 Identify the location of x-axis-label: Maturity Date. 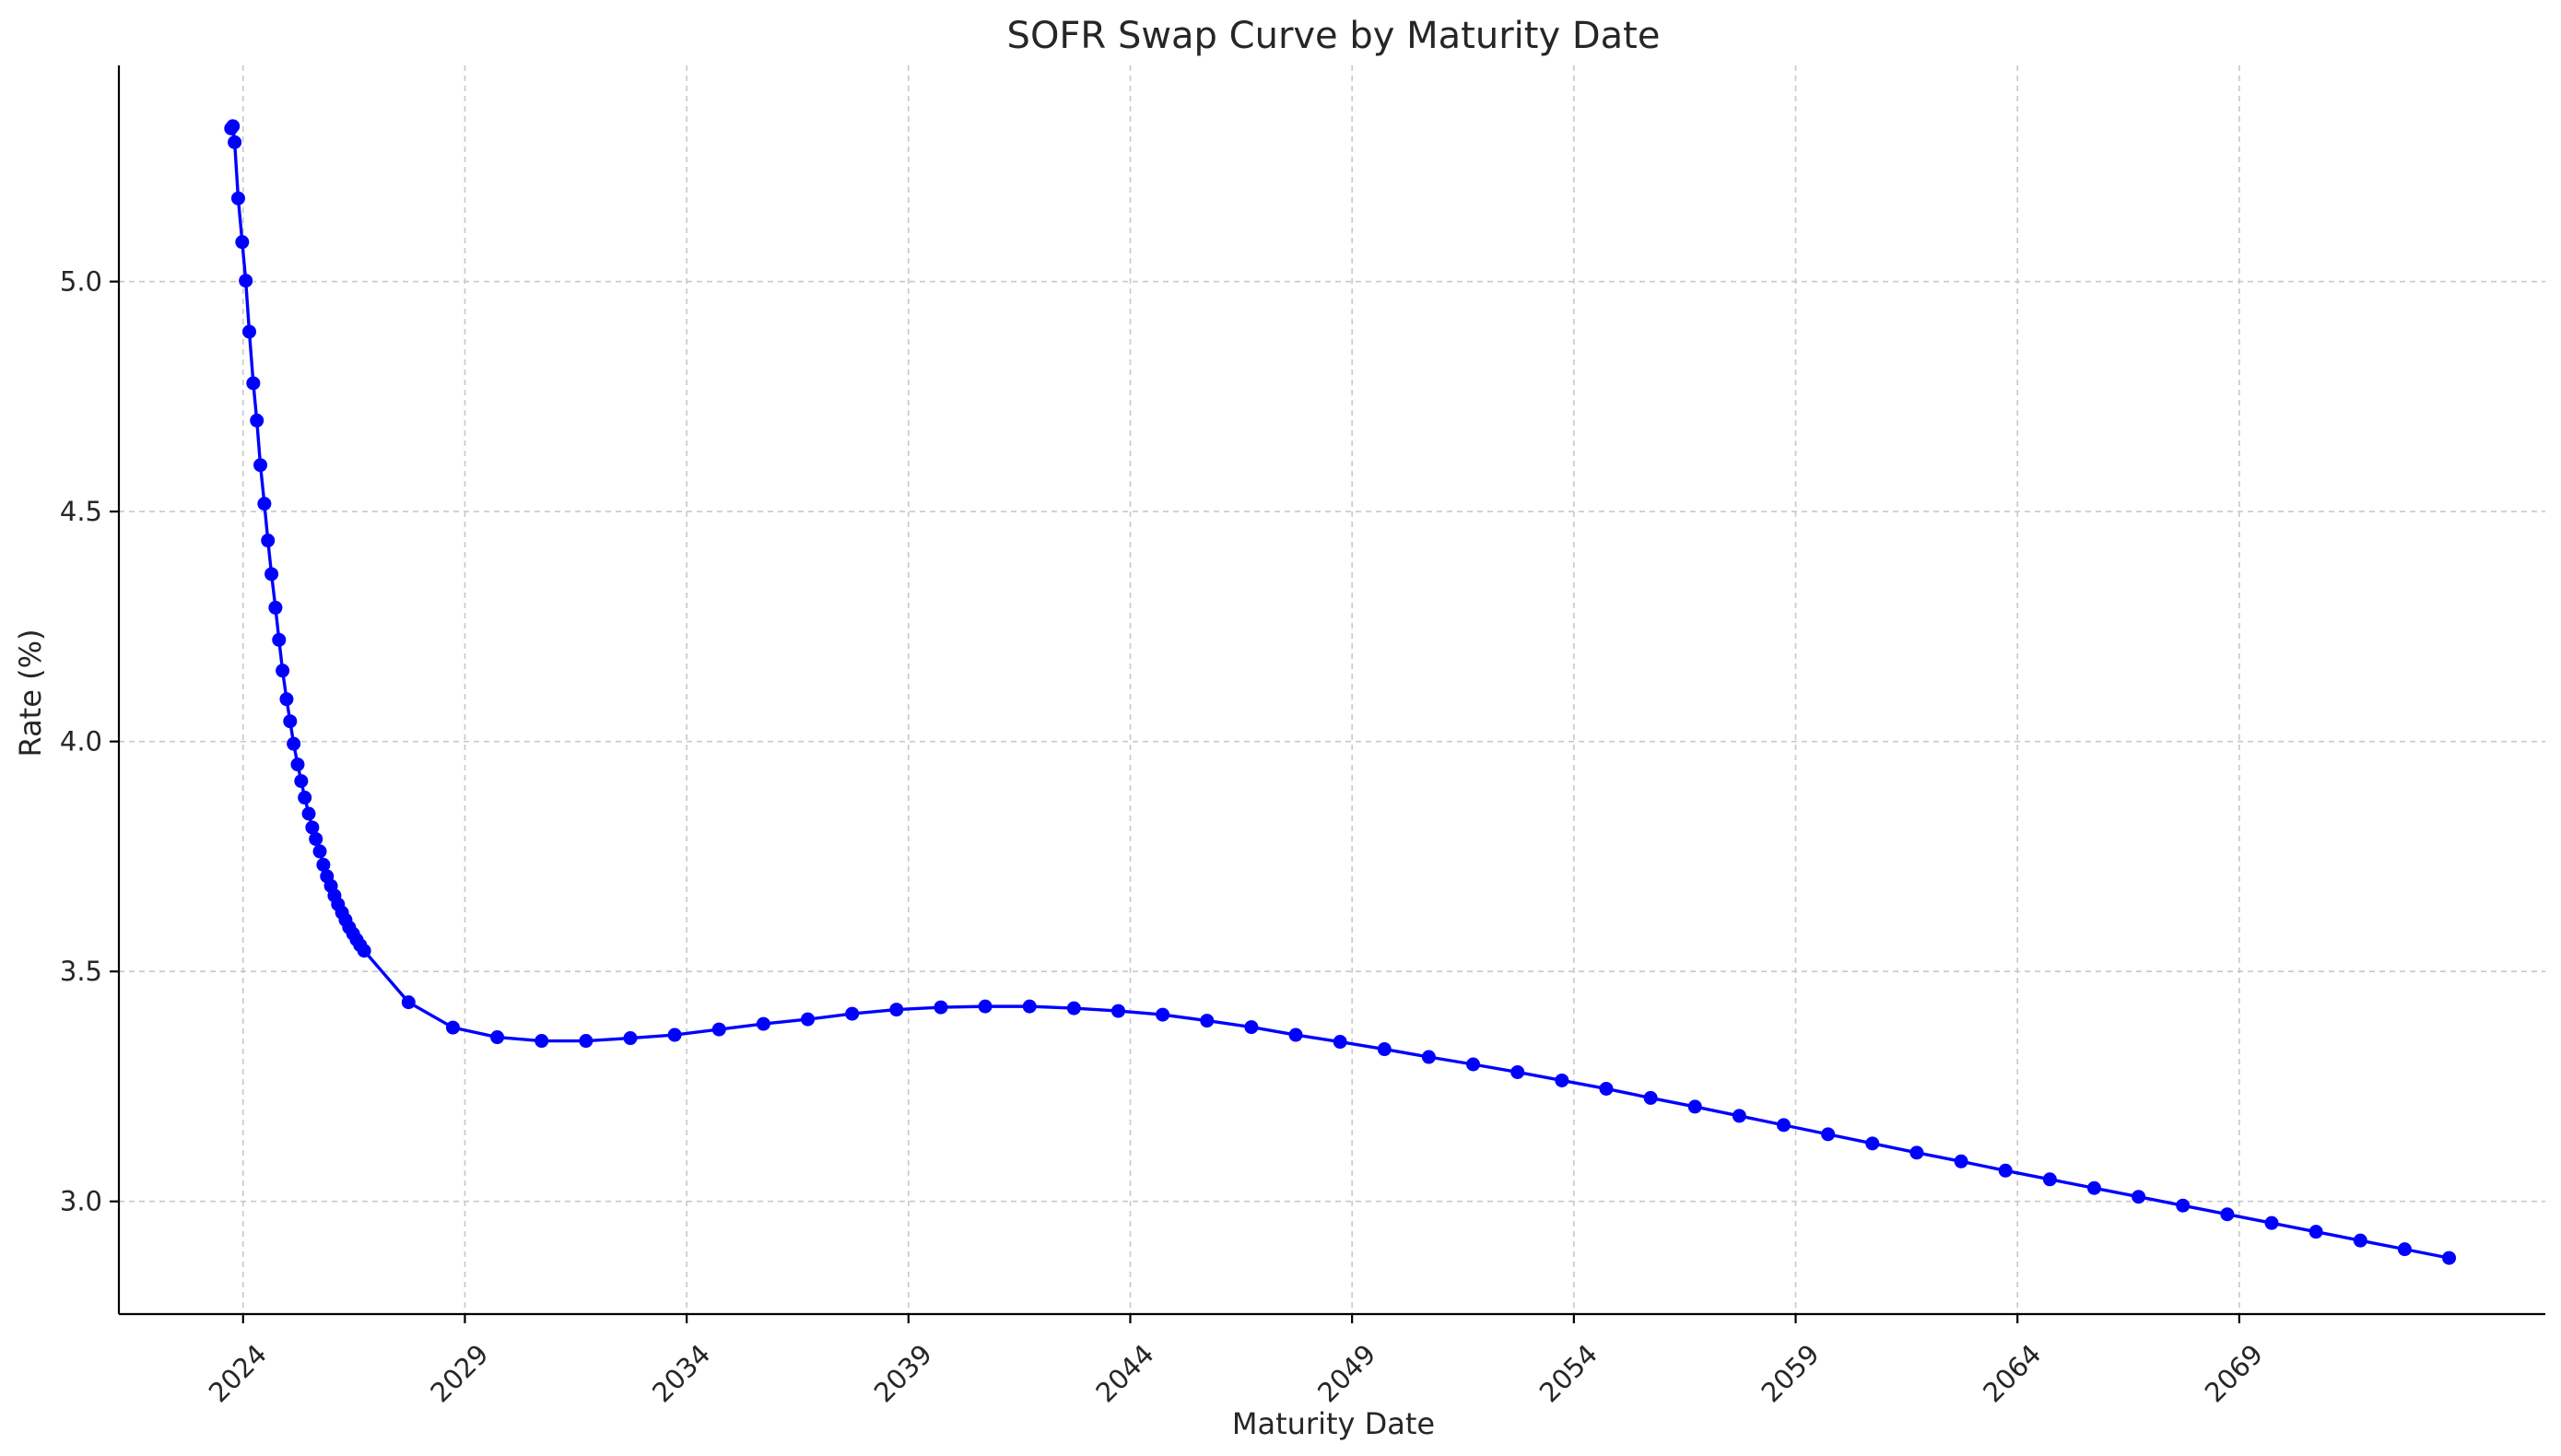
(1334, 1423).